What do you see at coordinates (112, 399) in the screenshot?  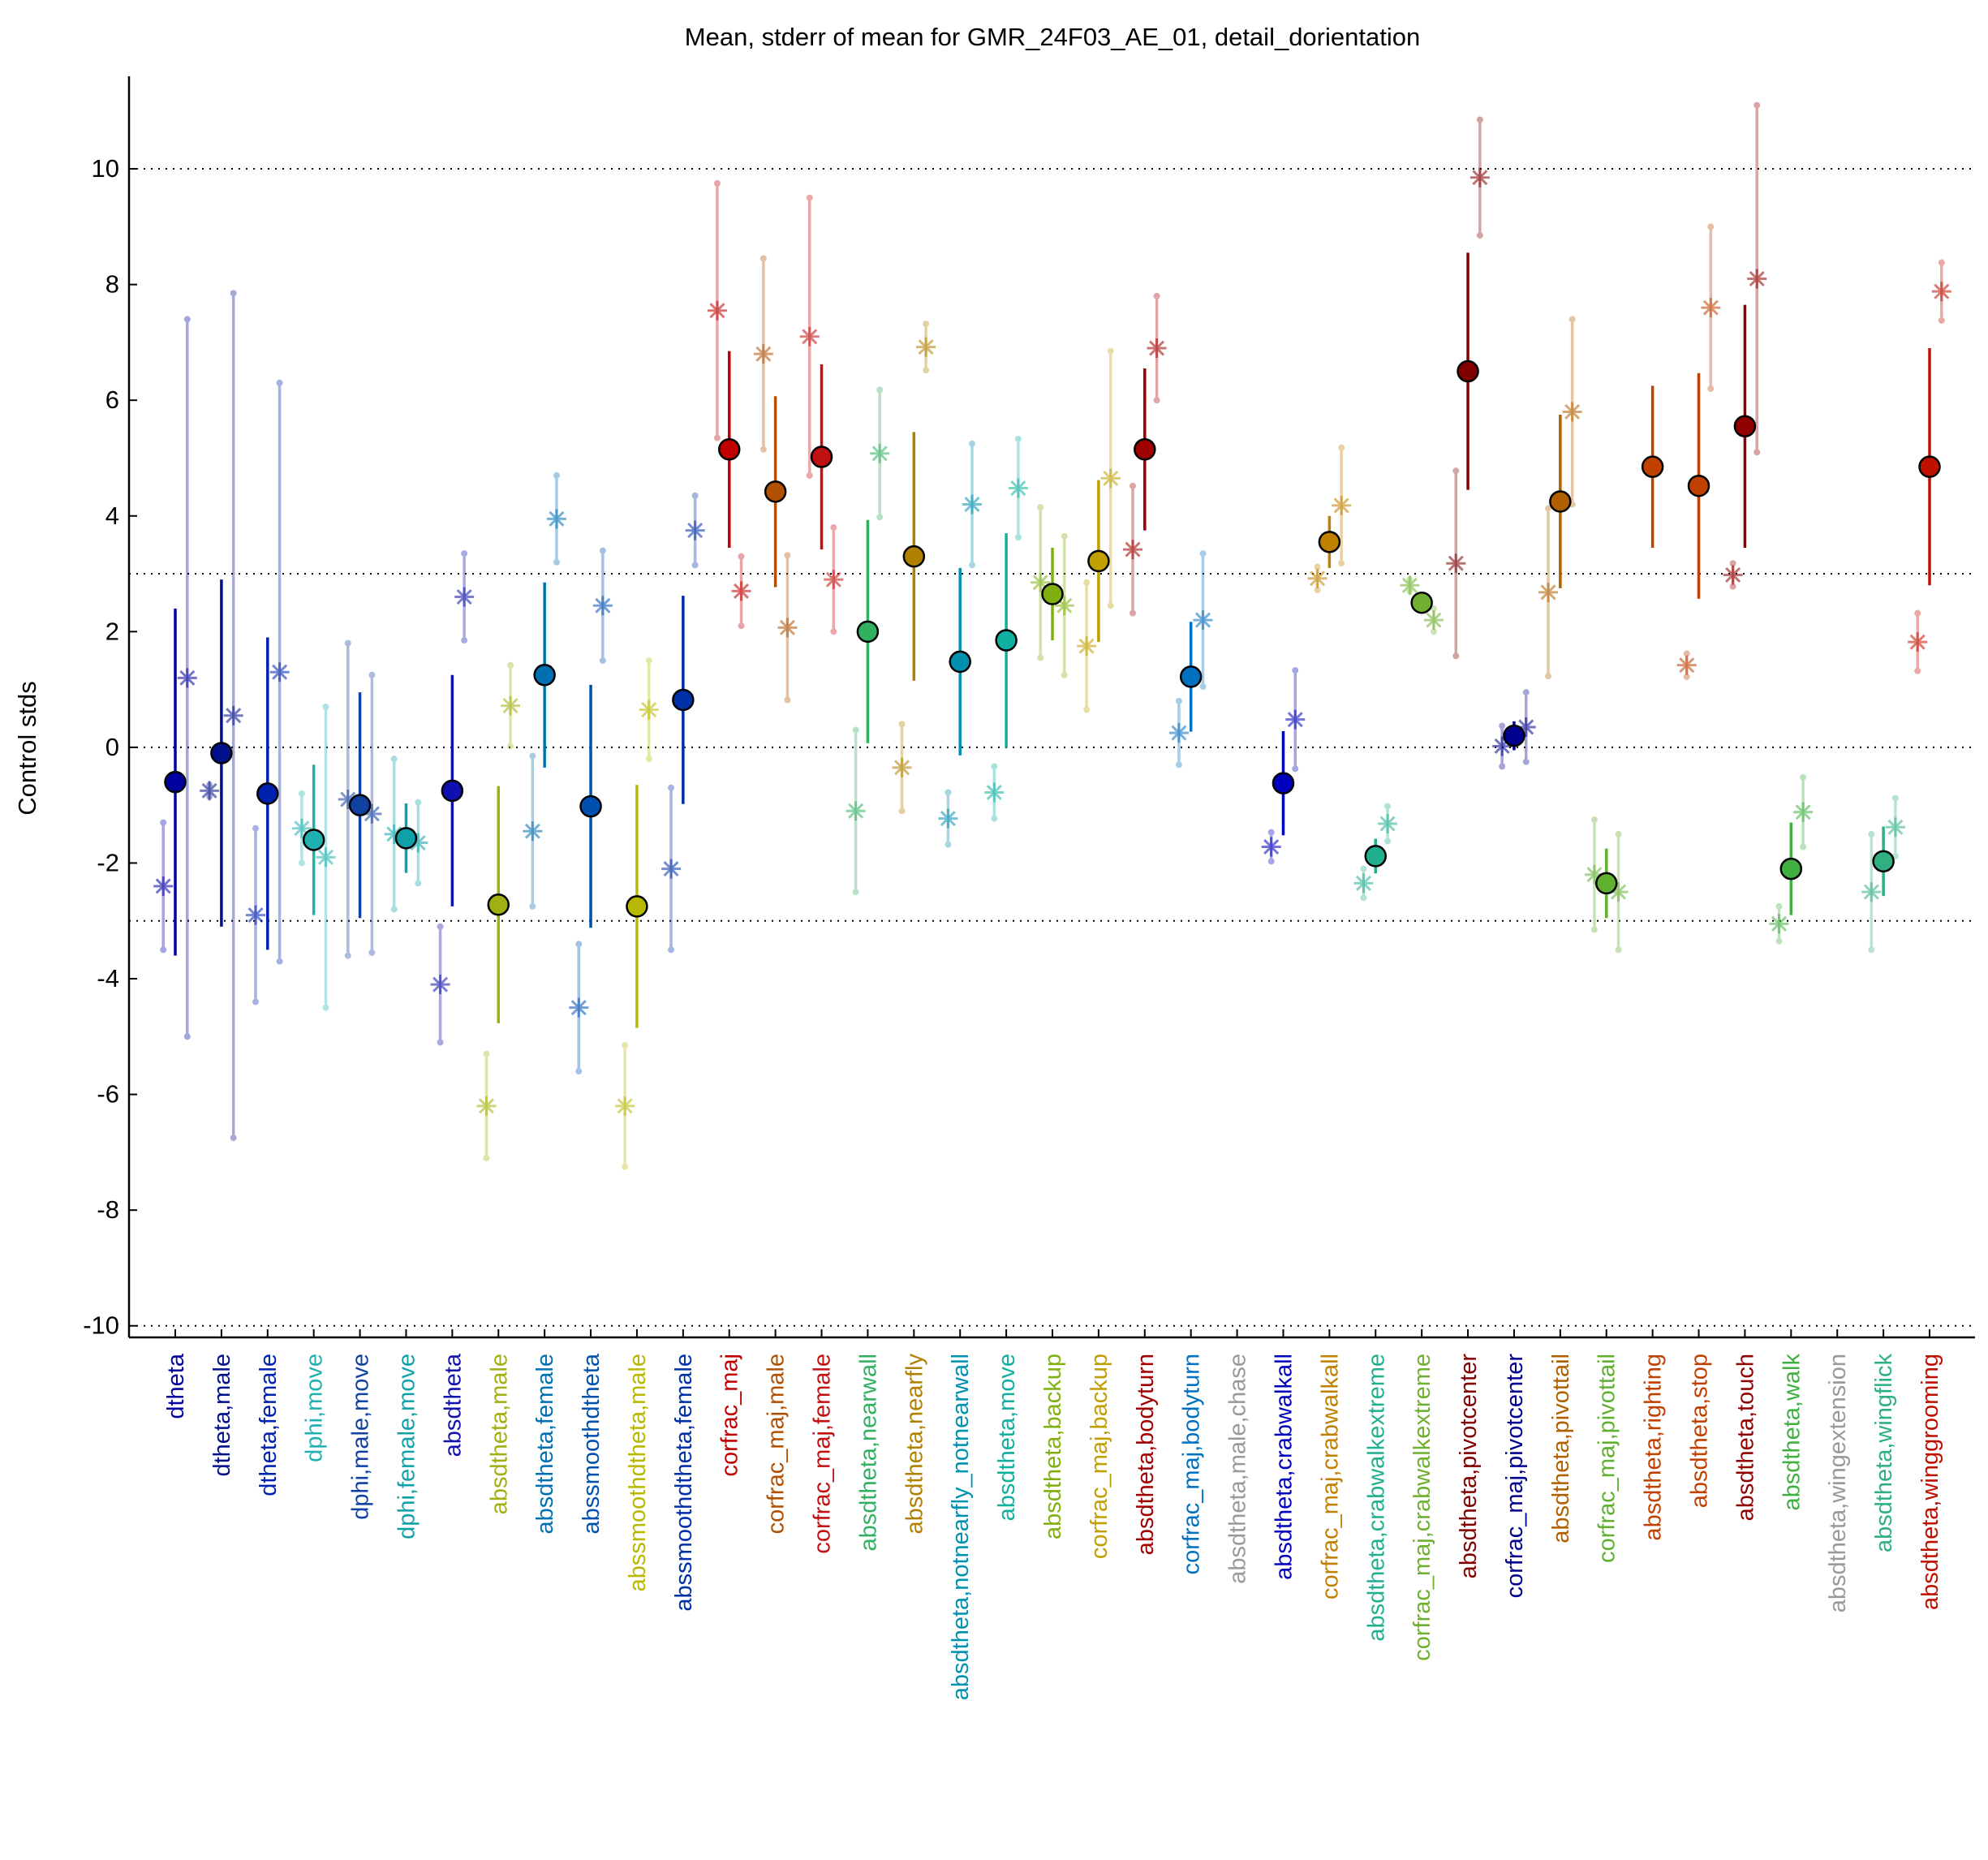 I see `y-tick-label: 6` at bounding box center [112, 399].